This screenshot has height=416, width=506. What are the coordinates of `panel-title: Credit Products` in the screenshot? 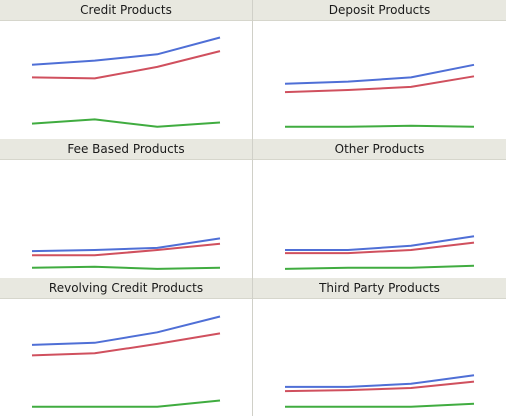 It's located at (126, 10).